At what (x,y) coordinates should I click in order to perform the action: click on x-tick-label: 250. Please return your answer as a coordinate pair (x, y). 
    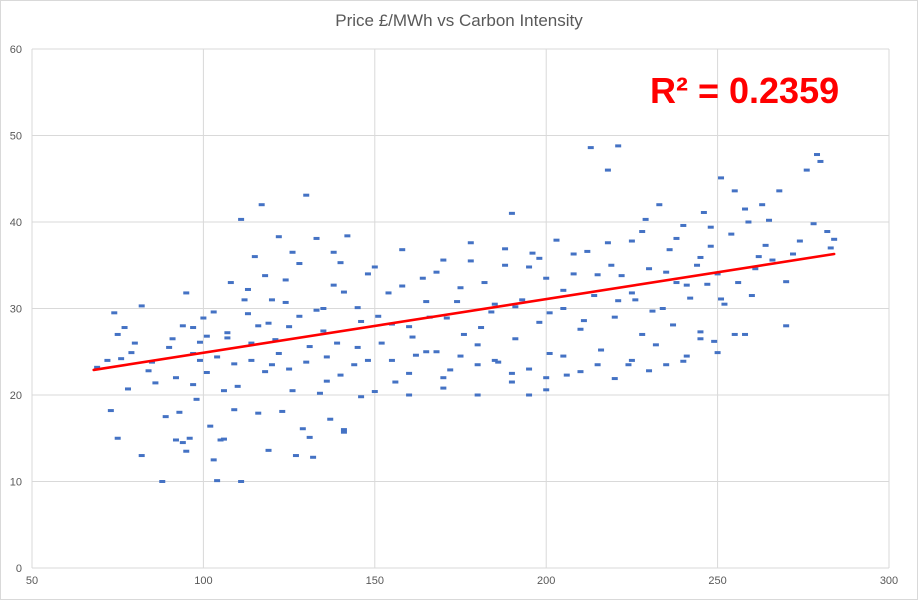
    Looking at the image, I should click on (717, 581).